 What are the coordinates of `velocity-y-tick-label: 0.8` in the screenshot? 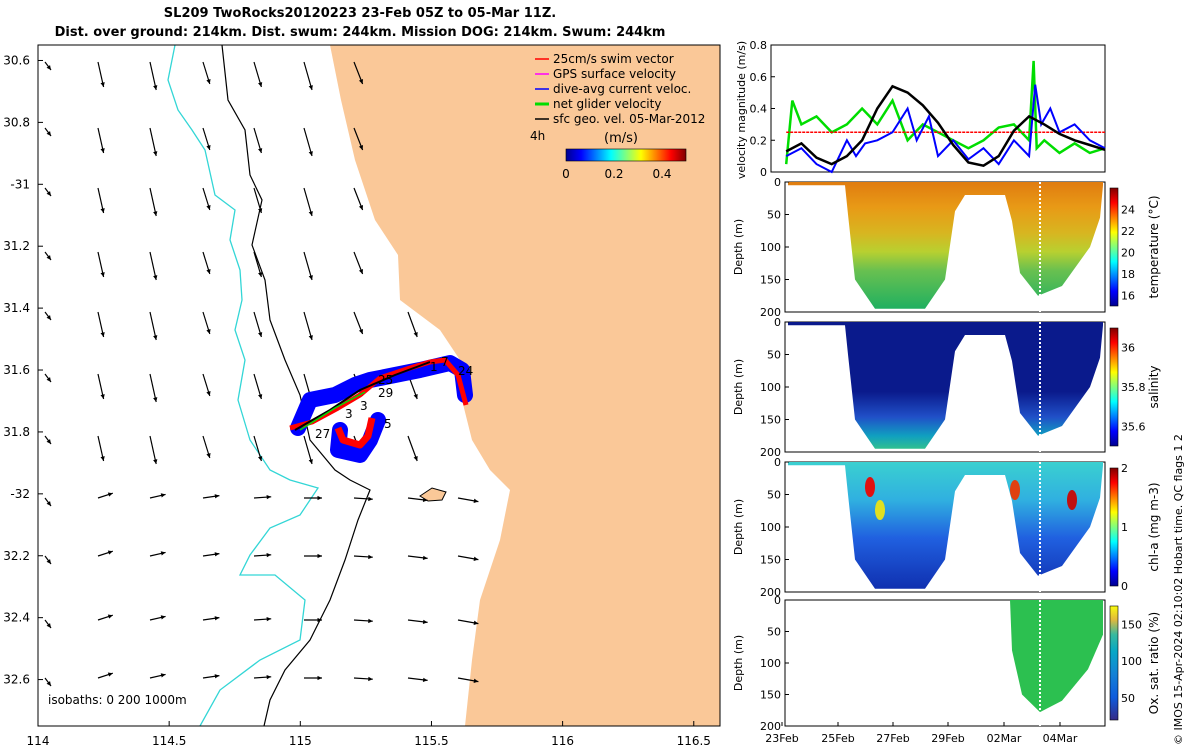 It's located at (759, 45).